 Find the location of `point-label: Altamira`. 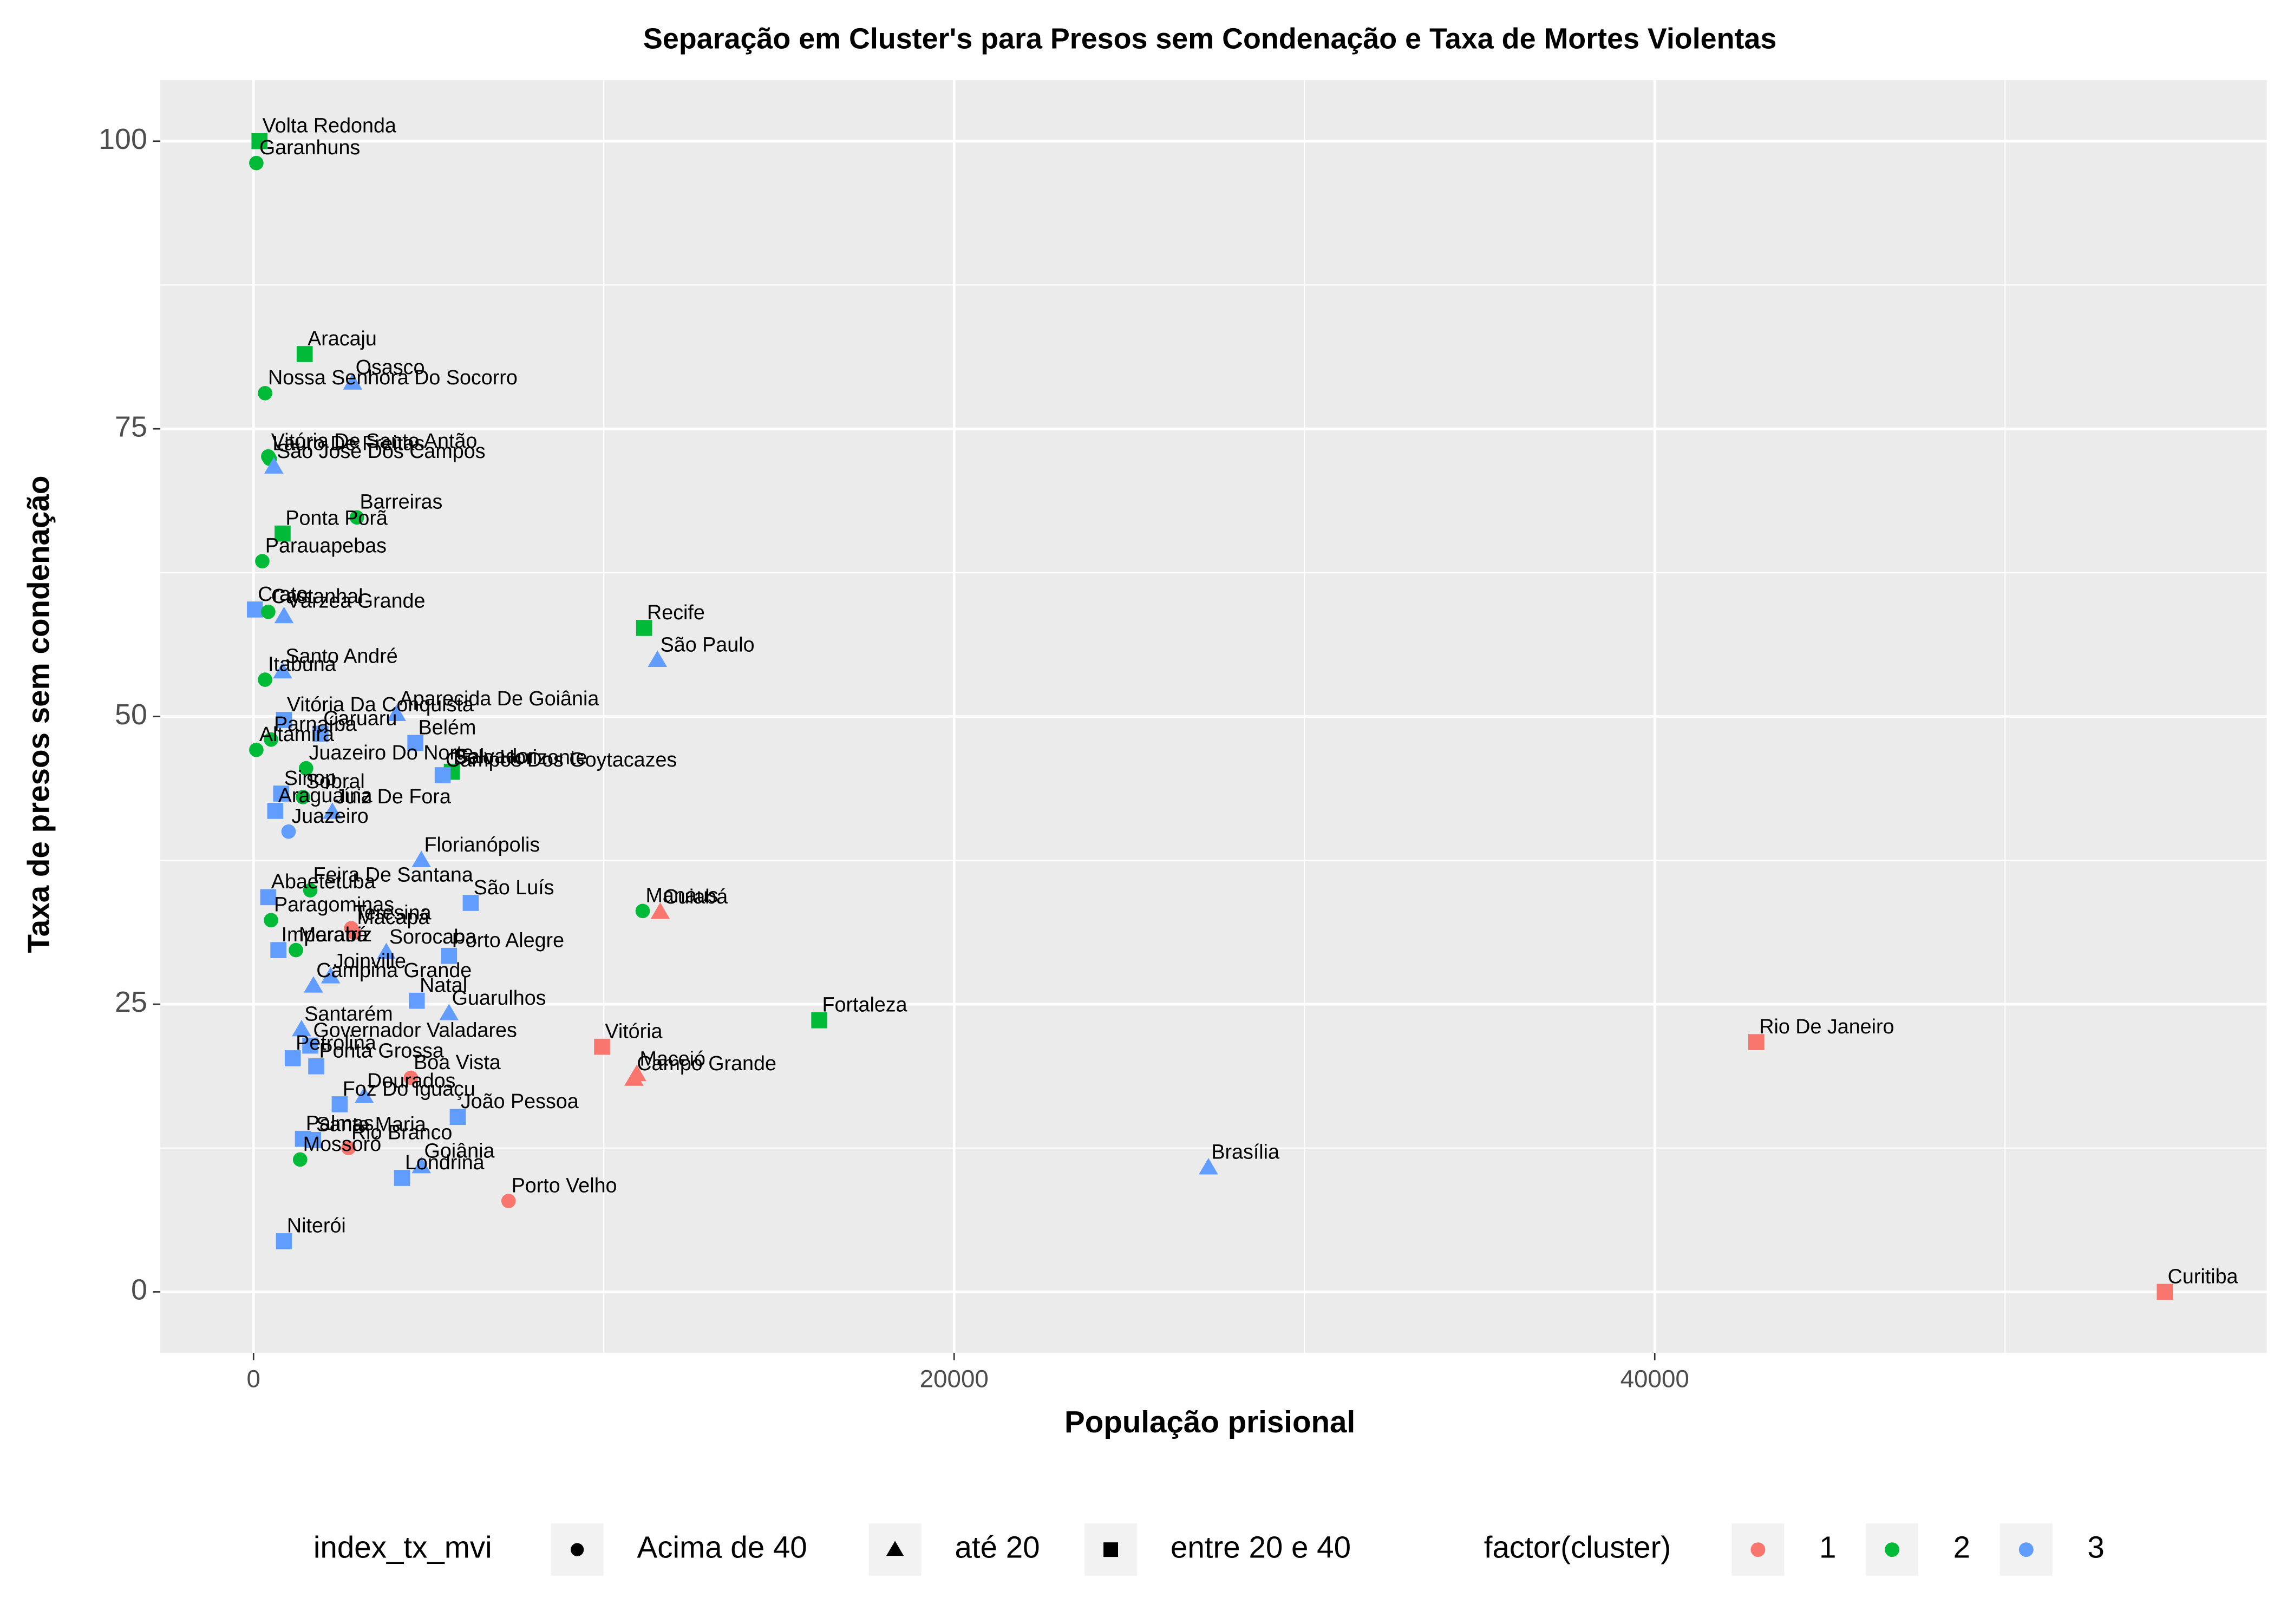

point-label: Altamira is located at coordinates (296, 734).